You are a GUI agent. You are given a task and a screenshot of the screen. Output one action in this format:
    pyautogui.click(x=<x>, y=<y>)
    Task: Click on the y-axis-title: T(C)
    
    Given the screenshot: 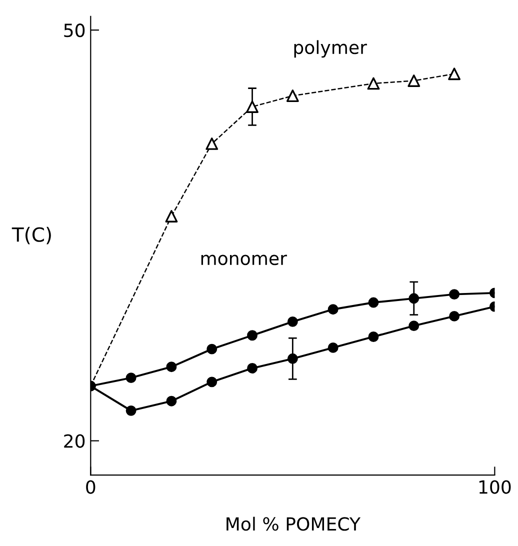 What is the action you would take?
    pyautogui.click(x=31, y=235)
    